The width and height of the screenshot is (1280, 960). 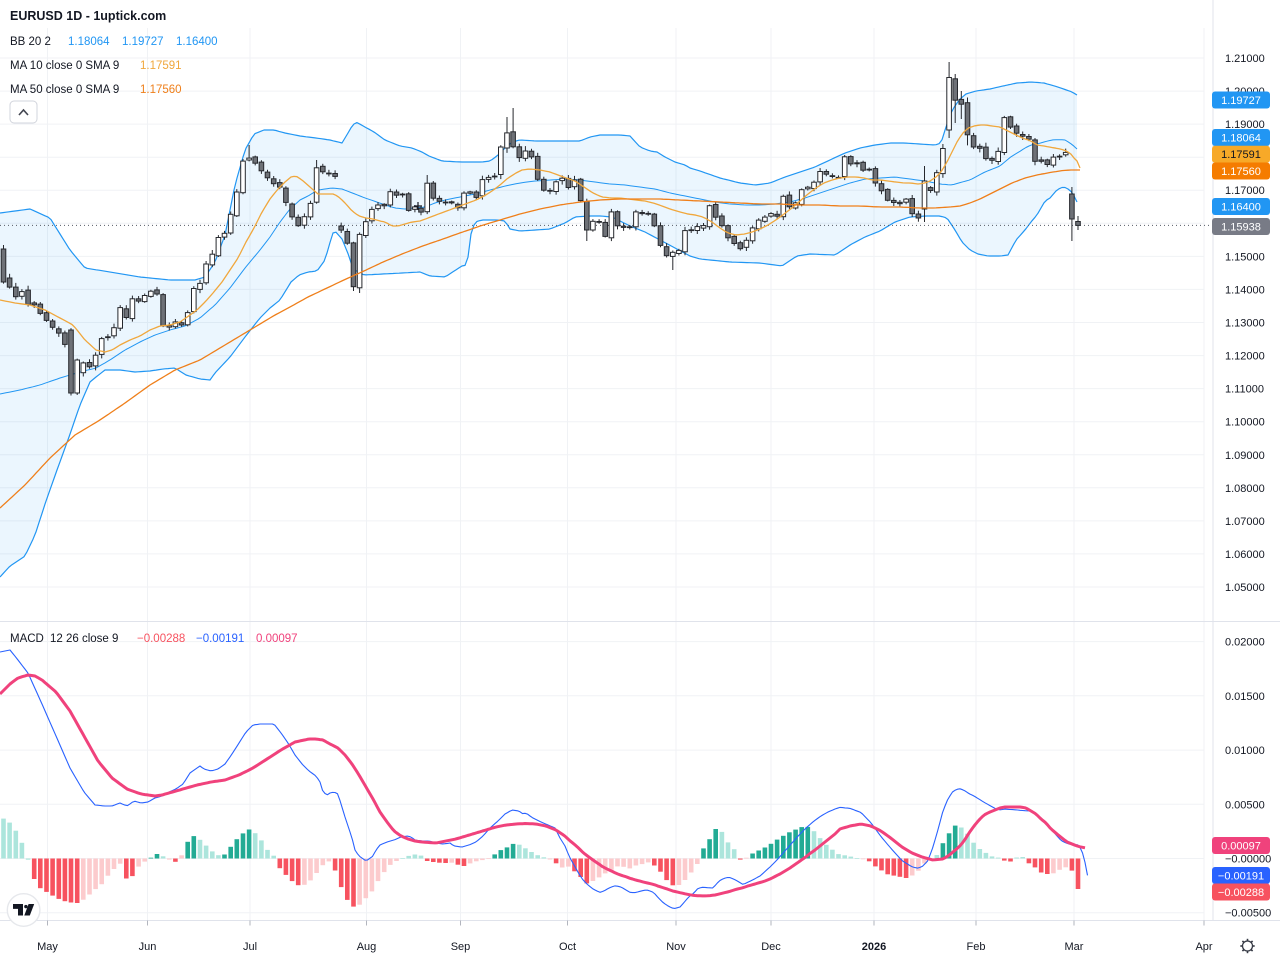 What do you see at coordinates (84, 639) in the screenshot?
I see `svg-text: 12 26 close 9` at bounding box center [84, 639].